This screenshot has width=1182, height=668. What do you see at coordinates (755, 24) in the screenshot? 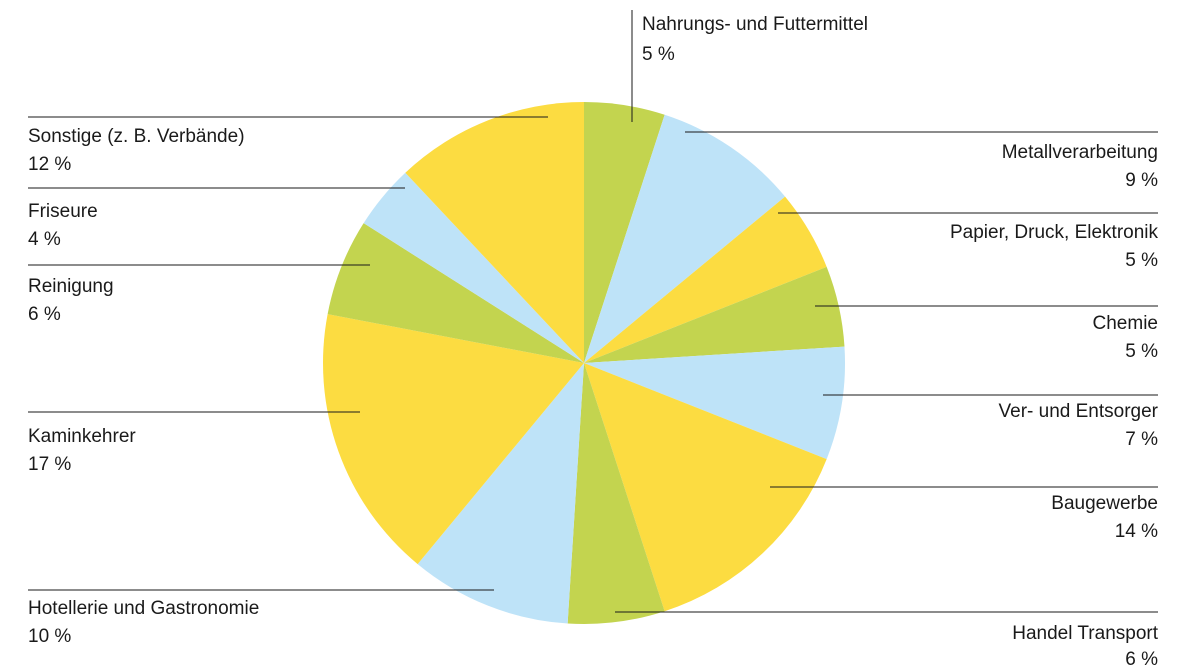
I see `slice-label: Nahrungs- und Futtermittel` at bounding box center [755, 24].